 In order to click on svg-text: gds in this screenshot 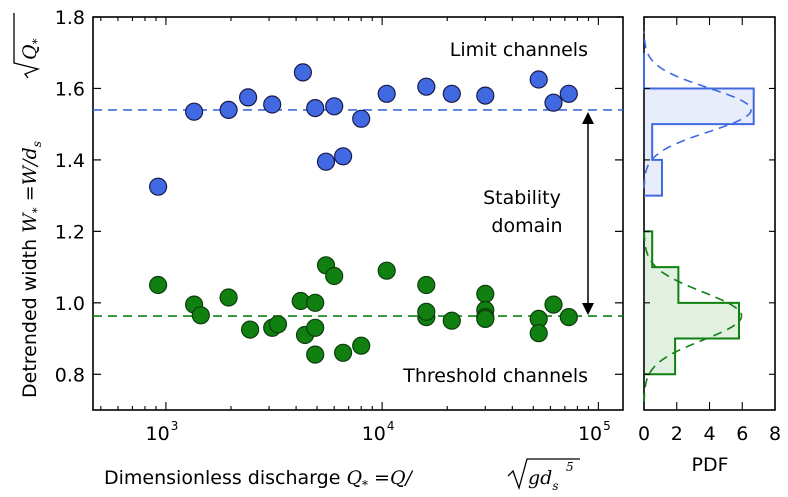, I will do `click(543, 480)`.